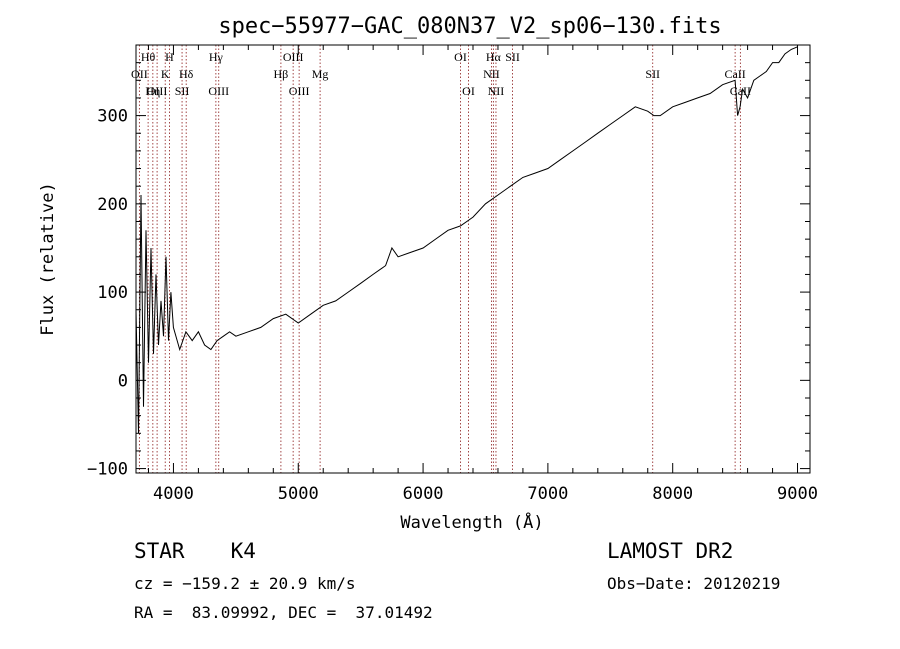 The width and height of the screenshot is (900, 649). Describe the element at coordinates (281, 74) in the screenshot. I see `spectral-line-label: Hβ` at that location.